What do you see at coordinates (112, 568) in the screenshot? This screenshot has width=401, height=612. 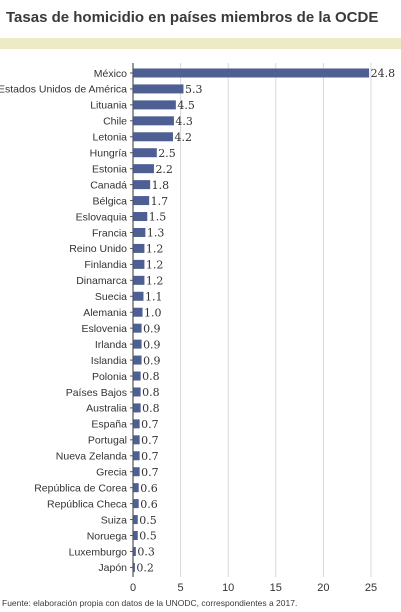 I see `category-label: Japón` at bounding box center [112, 568].